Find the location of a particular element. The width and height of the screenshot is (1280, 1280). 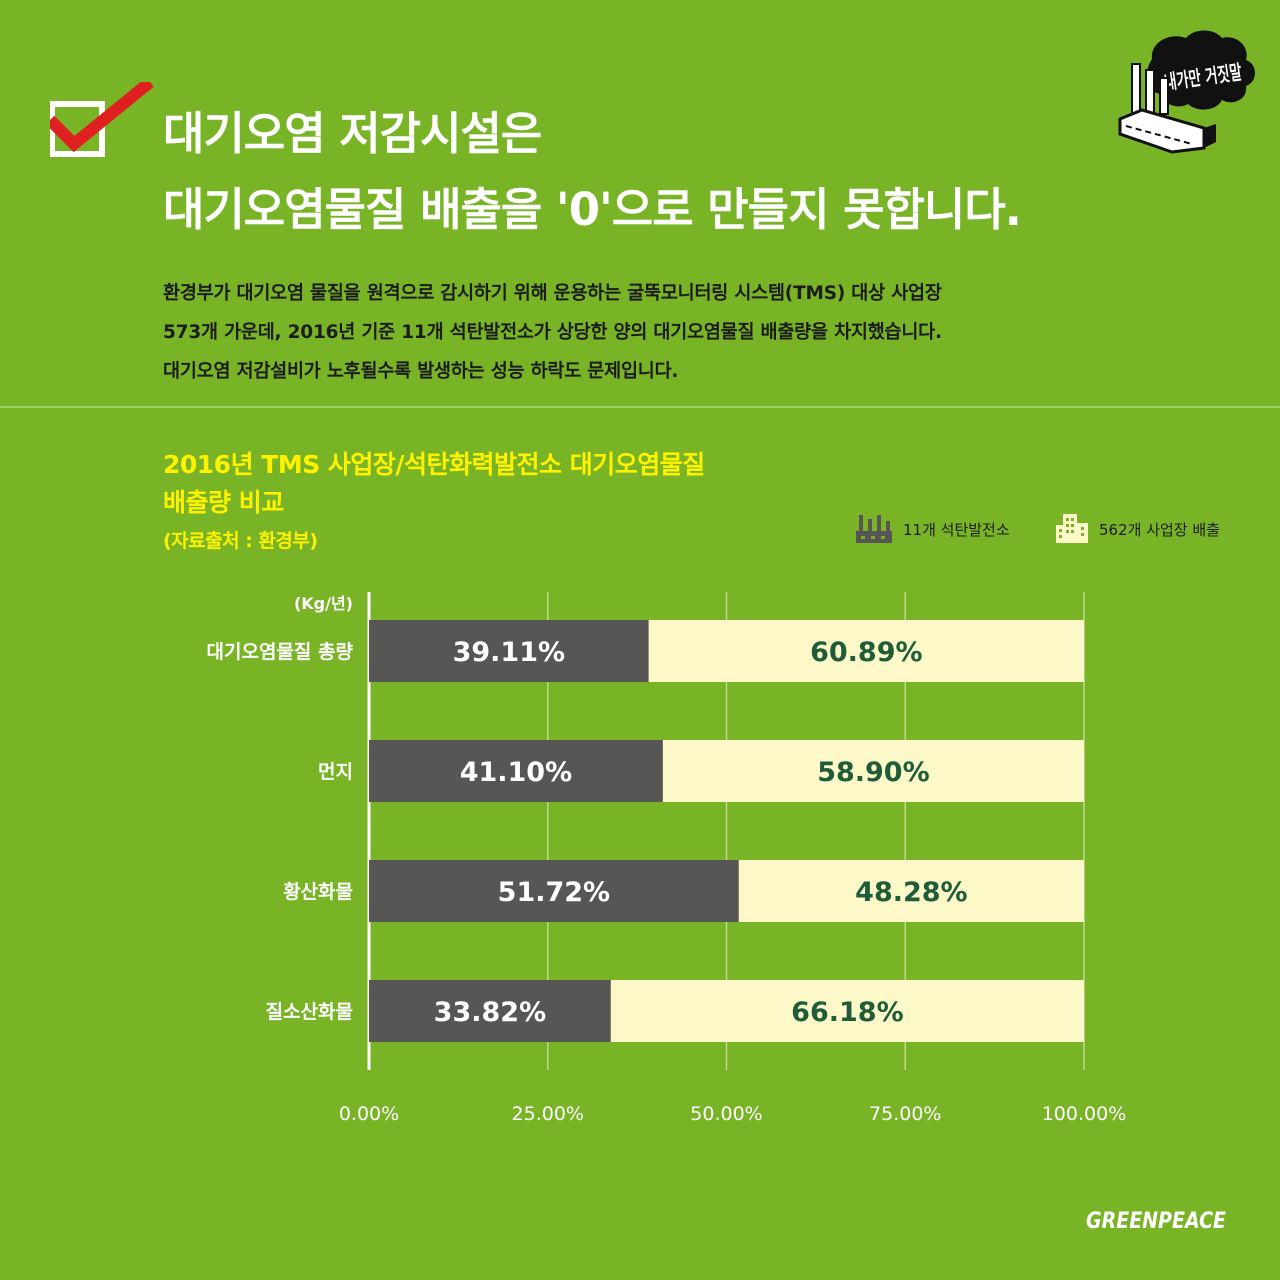

x-tick-label: 25.00% is located at coordinates (548, 1114).